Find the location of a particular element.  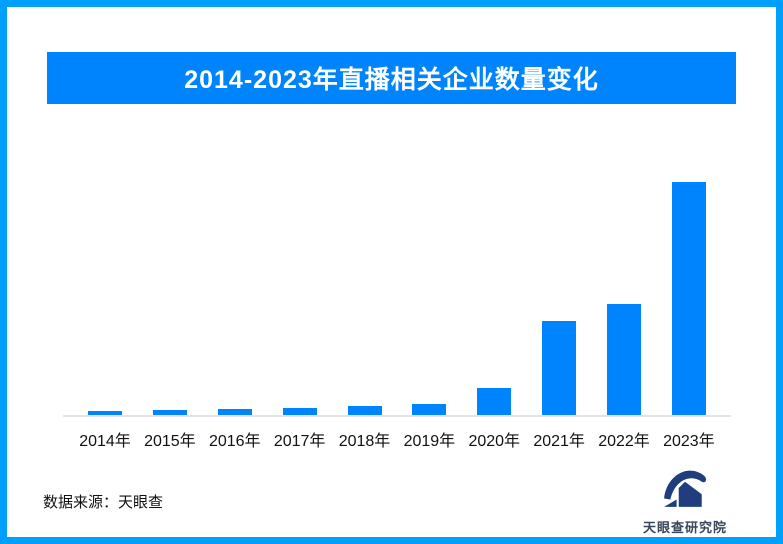

x-tick-label-2023年: 2023年 is located at coordinates (689, 441).